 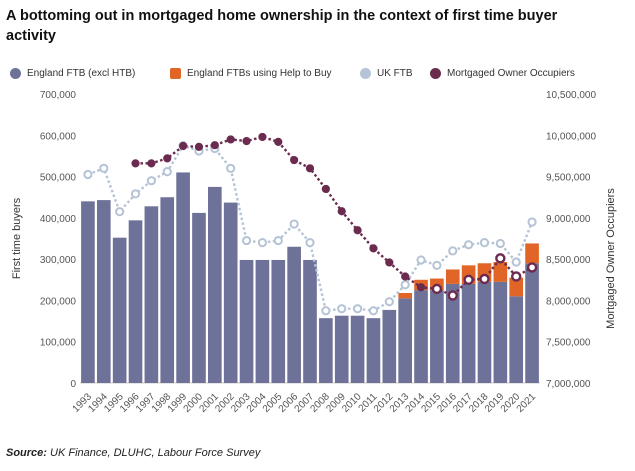 I want to click on y-left-axis-title: First time buyers, so click(x=17, y=238).